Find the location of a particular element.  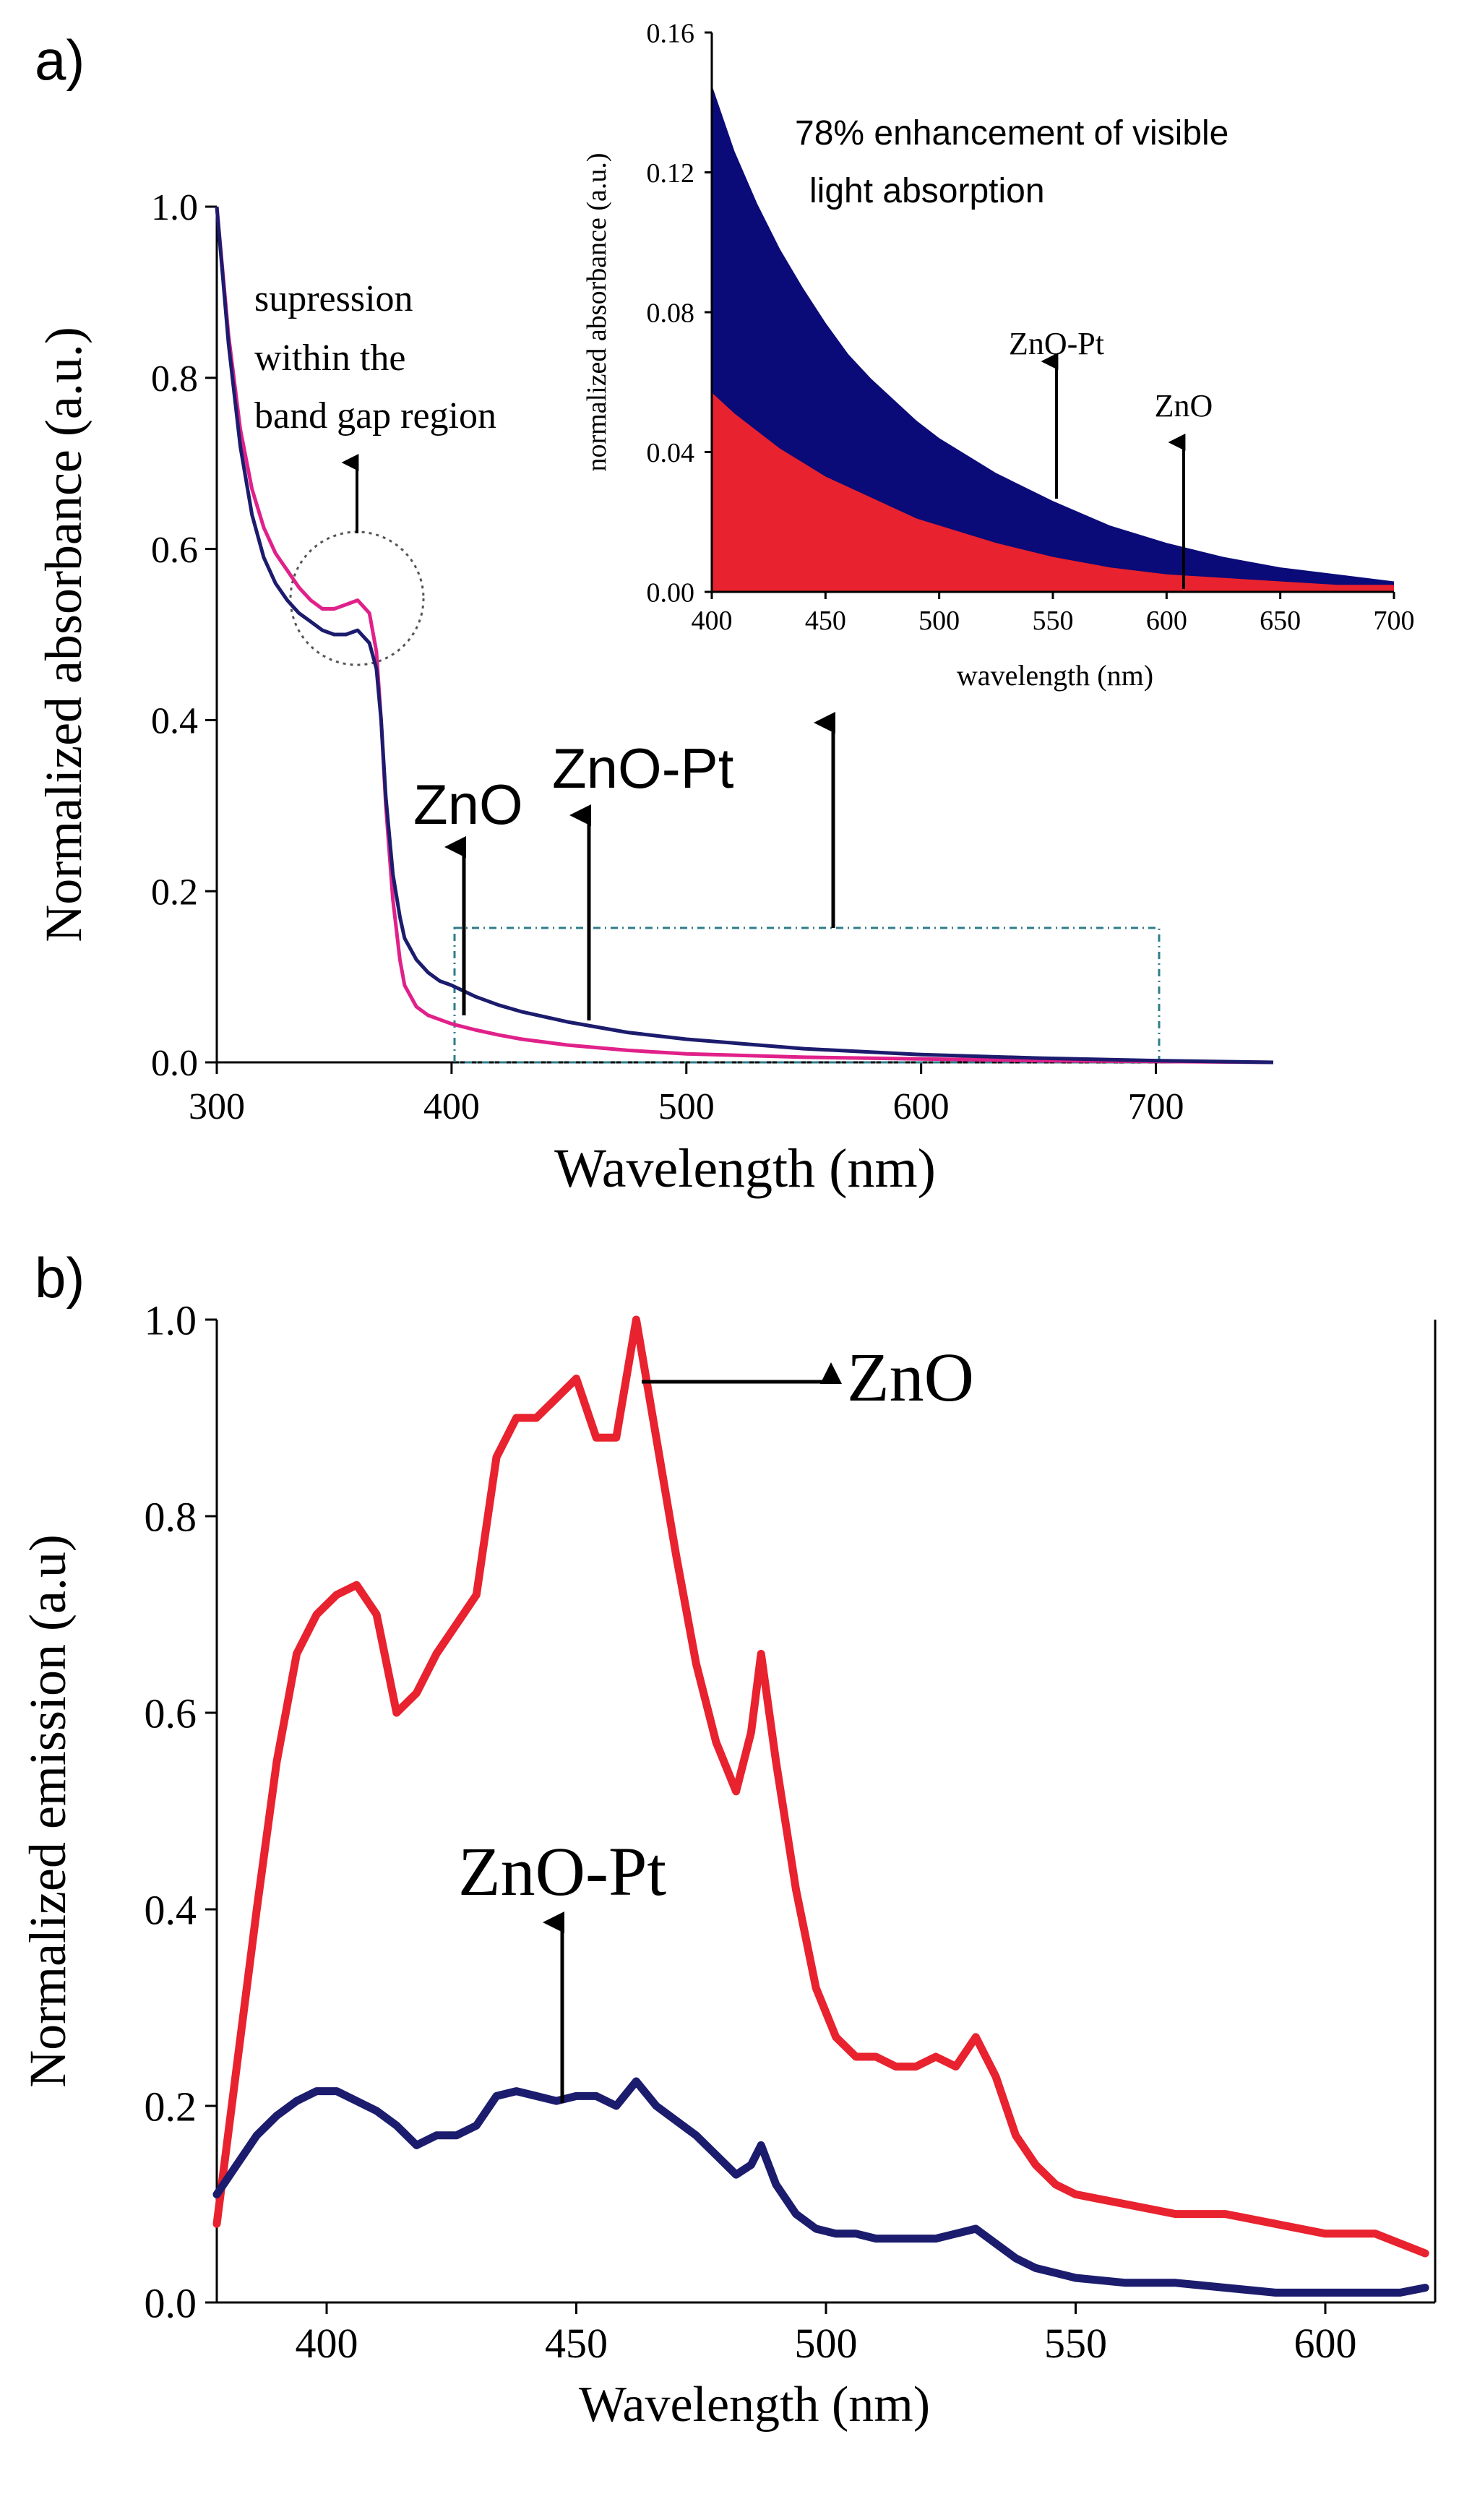

inset-area-zno-pt is located at coordinates (1053, 339).